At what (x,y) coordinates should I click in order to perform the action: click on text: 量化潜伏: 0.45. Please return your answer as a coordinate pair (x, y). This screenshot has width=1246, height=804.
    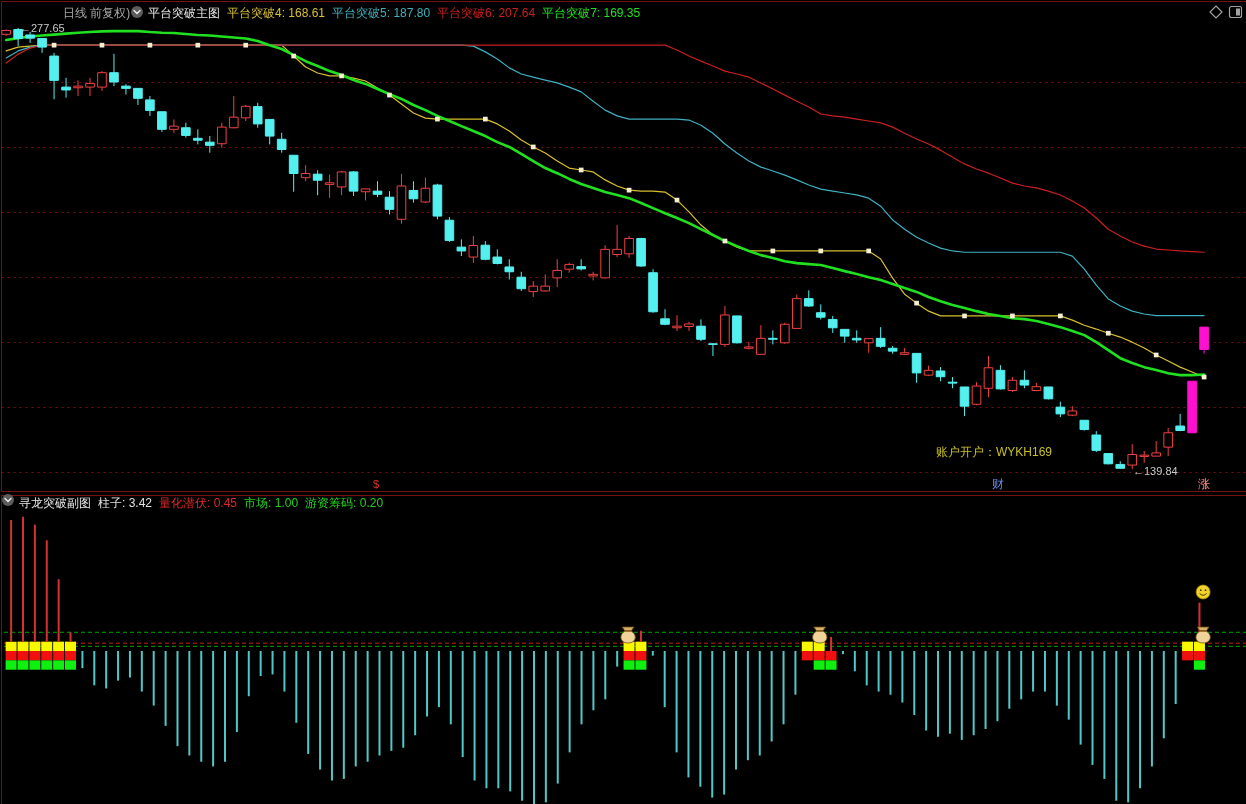
    Looking at the image, I should click on (198, 503).